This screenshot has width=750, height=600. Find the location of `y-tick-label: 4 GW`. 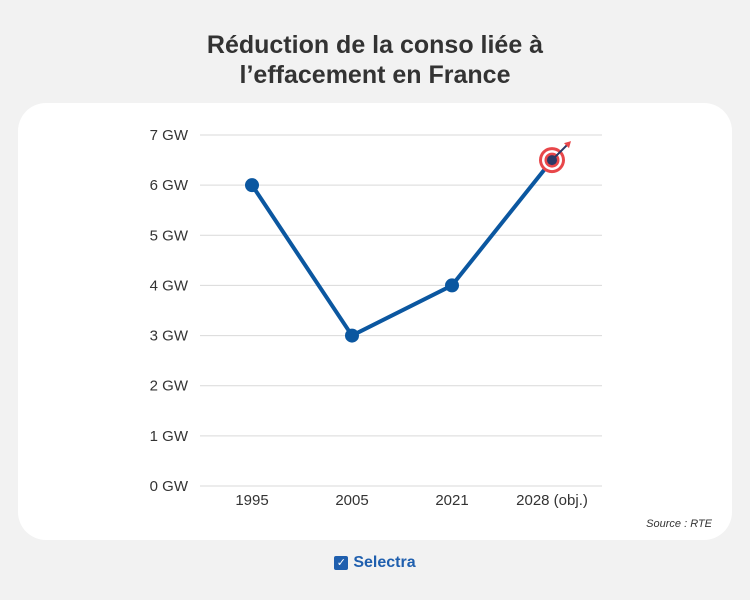

y-tick-label: 4 GW is located at coordinates (169, 285).